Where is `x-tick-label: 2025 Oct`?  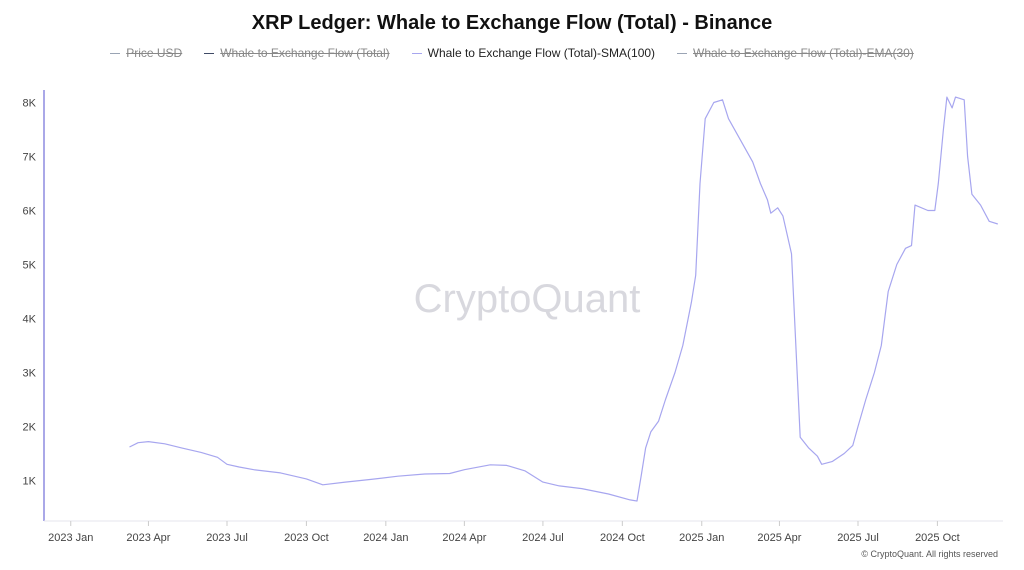 x-tick-label: 2025 Oct is located at coordinates (937, 538).